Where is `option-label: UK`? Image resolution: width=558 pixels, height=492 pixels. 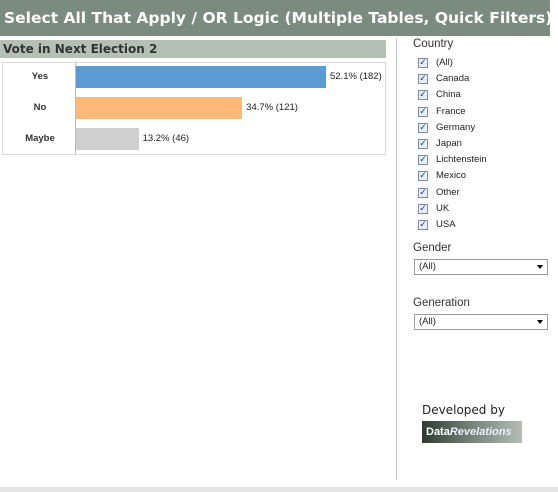 option-label: UK is located at coordinates (443, 208).